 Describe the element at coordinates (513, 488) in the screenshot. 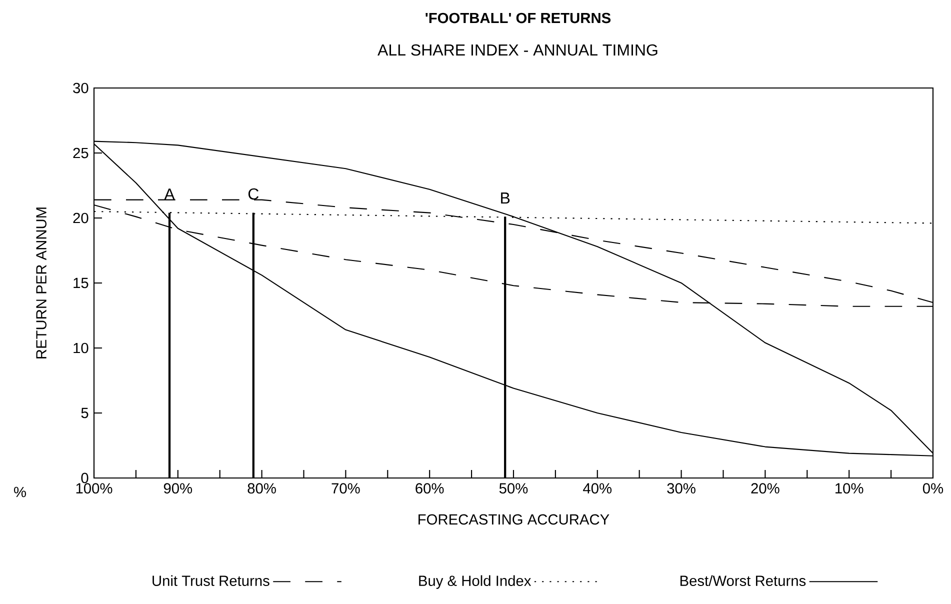

I see `x-tick-label: 50%` at that location.